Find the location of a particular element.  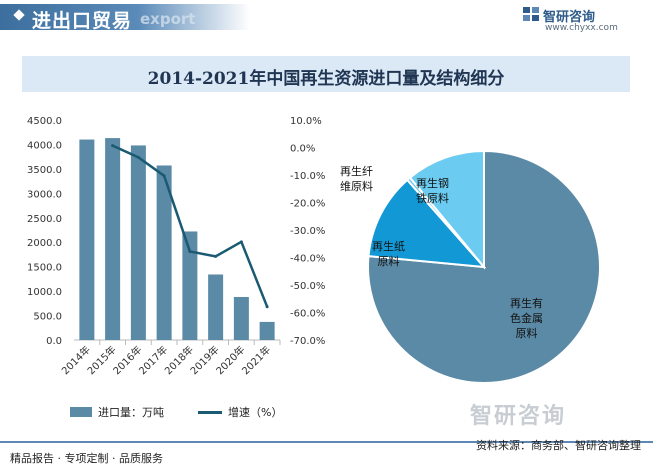

pie-label-fiber: 再生纤 维原料 is located at coordinates (356, 179).